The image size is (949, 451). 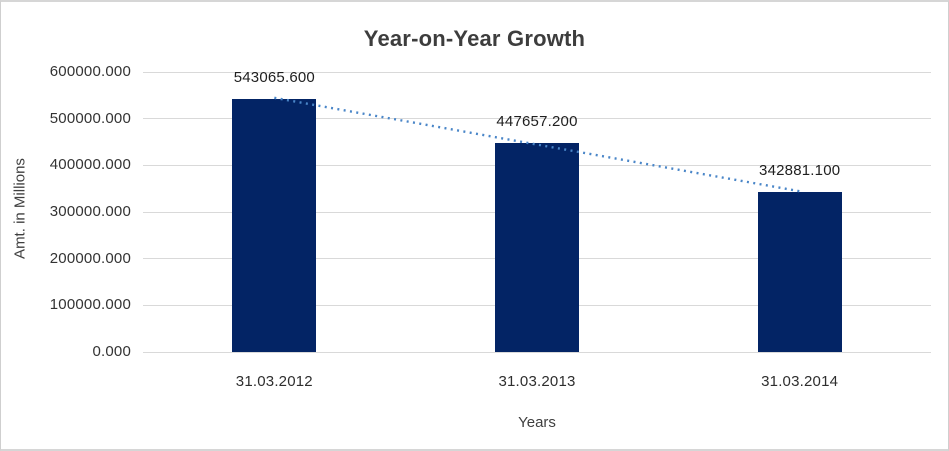 I want to click on x-axis-title: Years, so click(x=537, y=422).